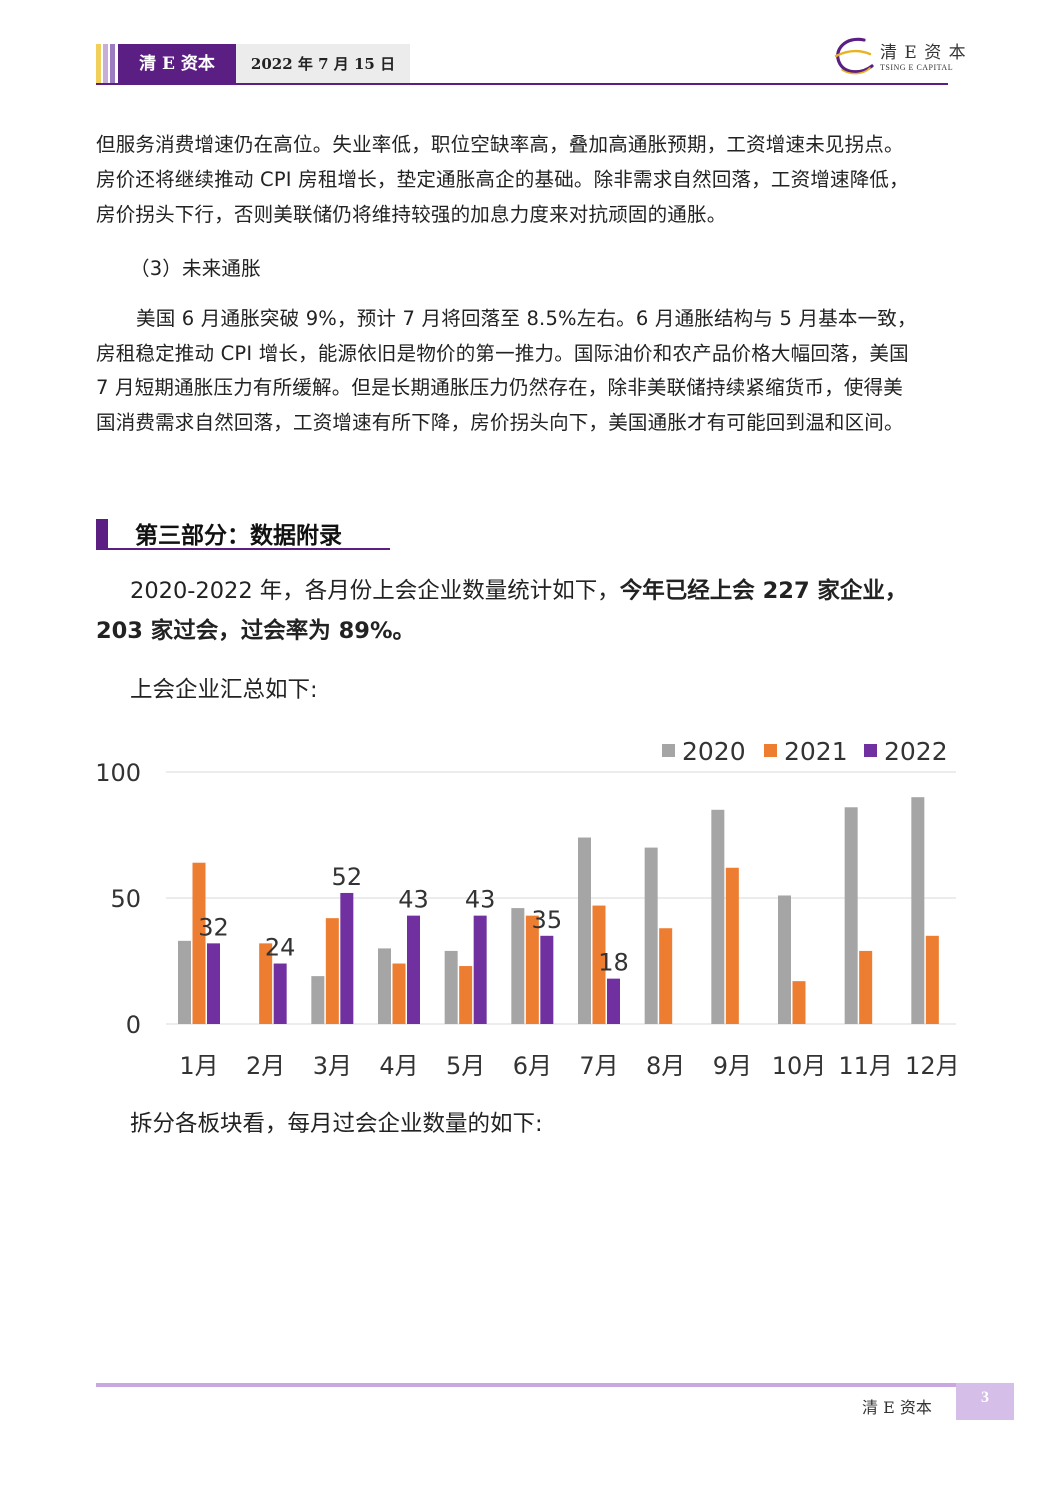 The height and width of the screenshot is (1486, 1051). Describe the element at coordinates (532, 1066) in the screenshot. I see `x-tick-label: 6月` at that location.